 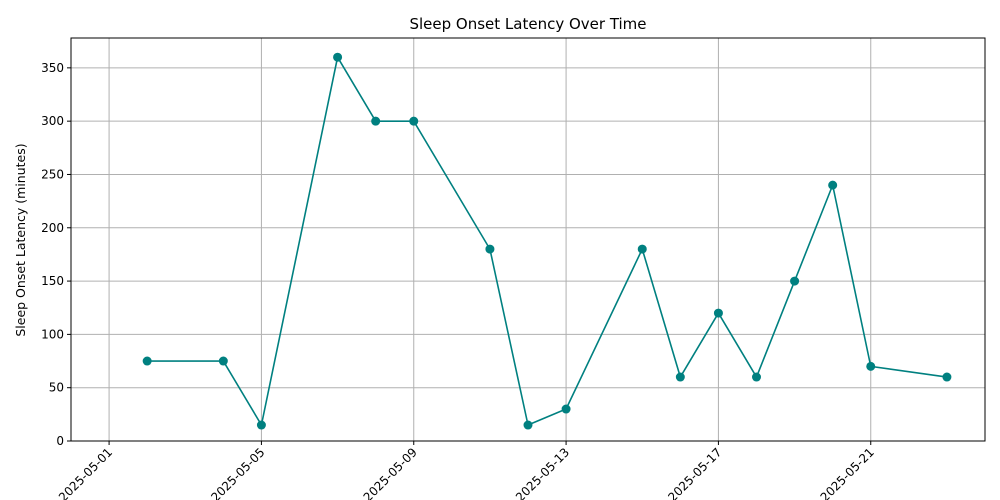 I want to click on y-tick-label: 350, so click(x=52, y=68).